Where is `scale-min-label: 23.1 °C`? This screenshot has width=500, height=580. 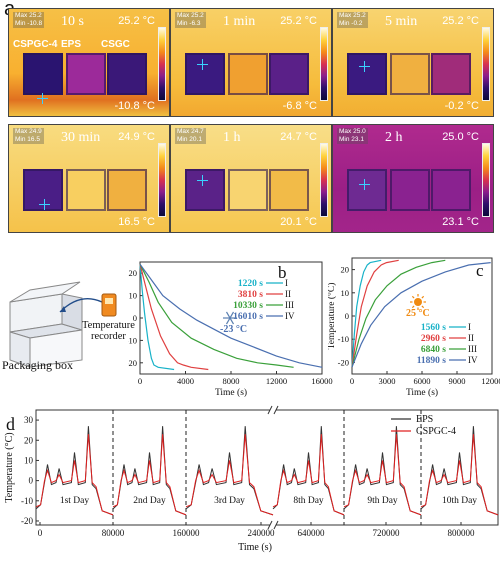 scale-min-label: 23.1 °C is located at coordinates (460, 222).